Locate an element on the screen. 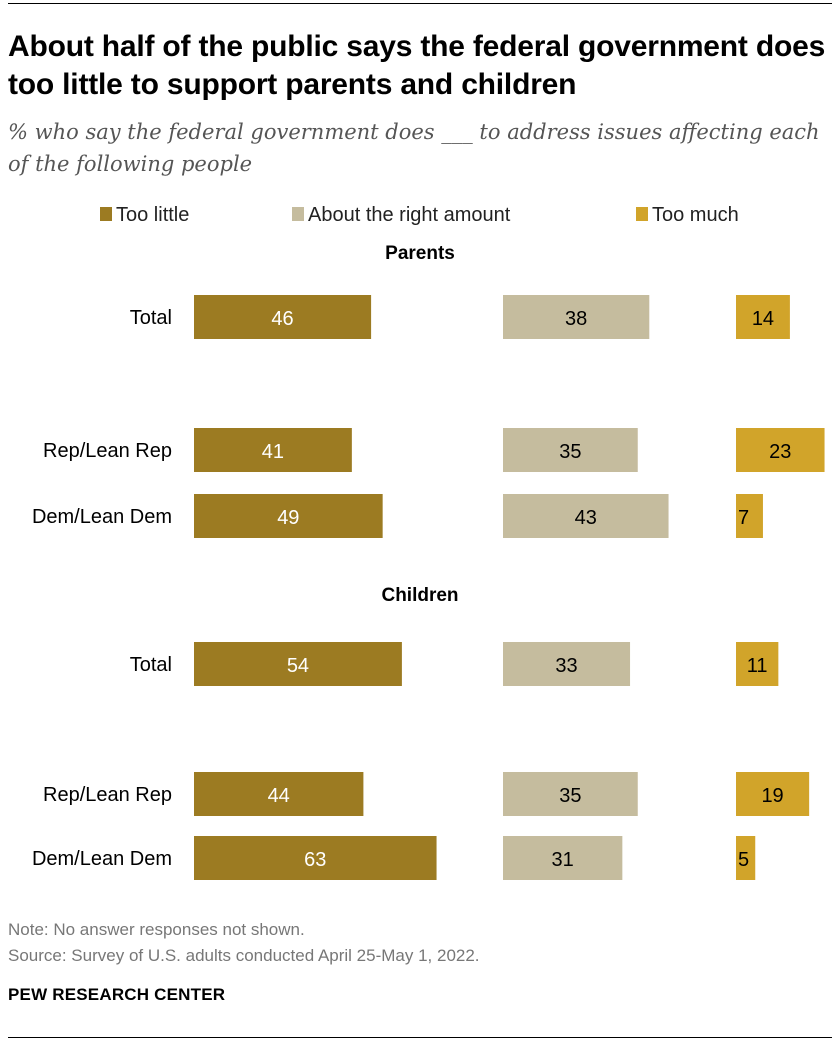  legend-swatch-too-little is located at coordinates (106, 214).